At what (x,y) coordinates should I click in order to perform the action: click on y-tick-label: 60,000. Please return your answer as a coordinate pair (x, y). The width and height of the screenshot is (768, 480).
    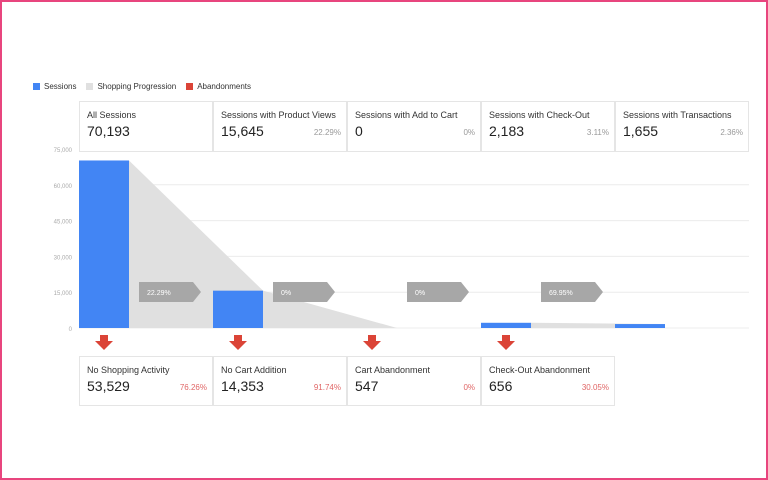
    Looking at the image, I should click on (63, 187).